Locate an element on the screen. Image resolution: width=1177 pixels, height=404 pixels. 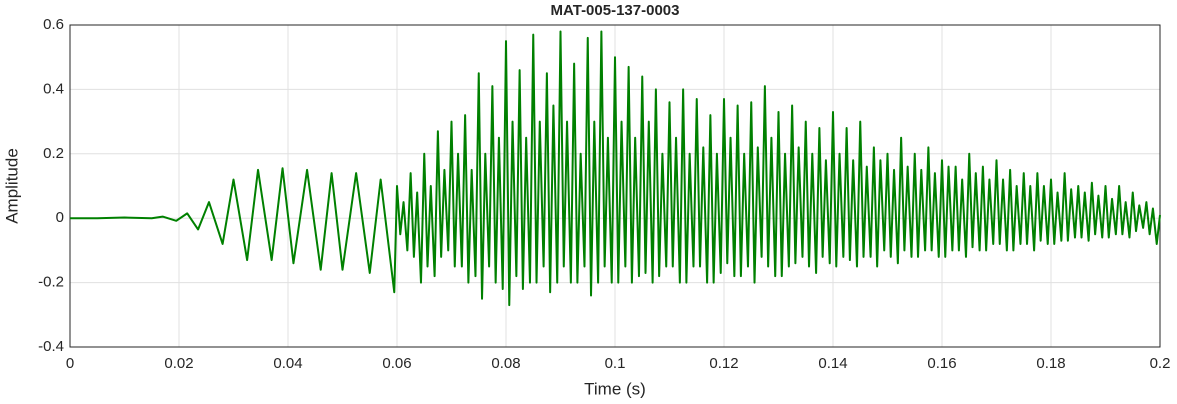
y-tick-label: 0 is located at coordinates (60, 217).